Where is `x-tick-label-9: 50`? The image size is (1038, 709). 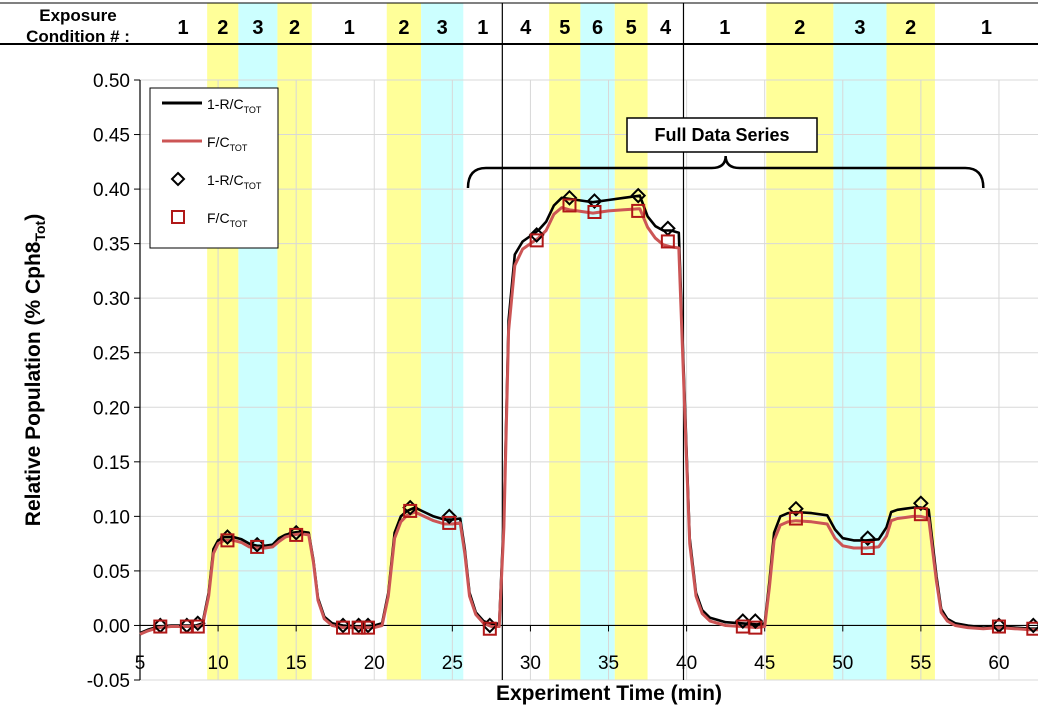
x-tick-label-9: 50 is located at coordinates (842, 663).